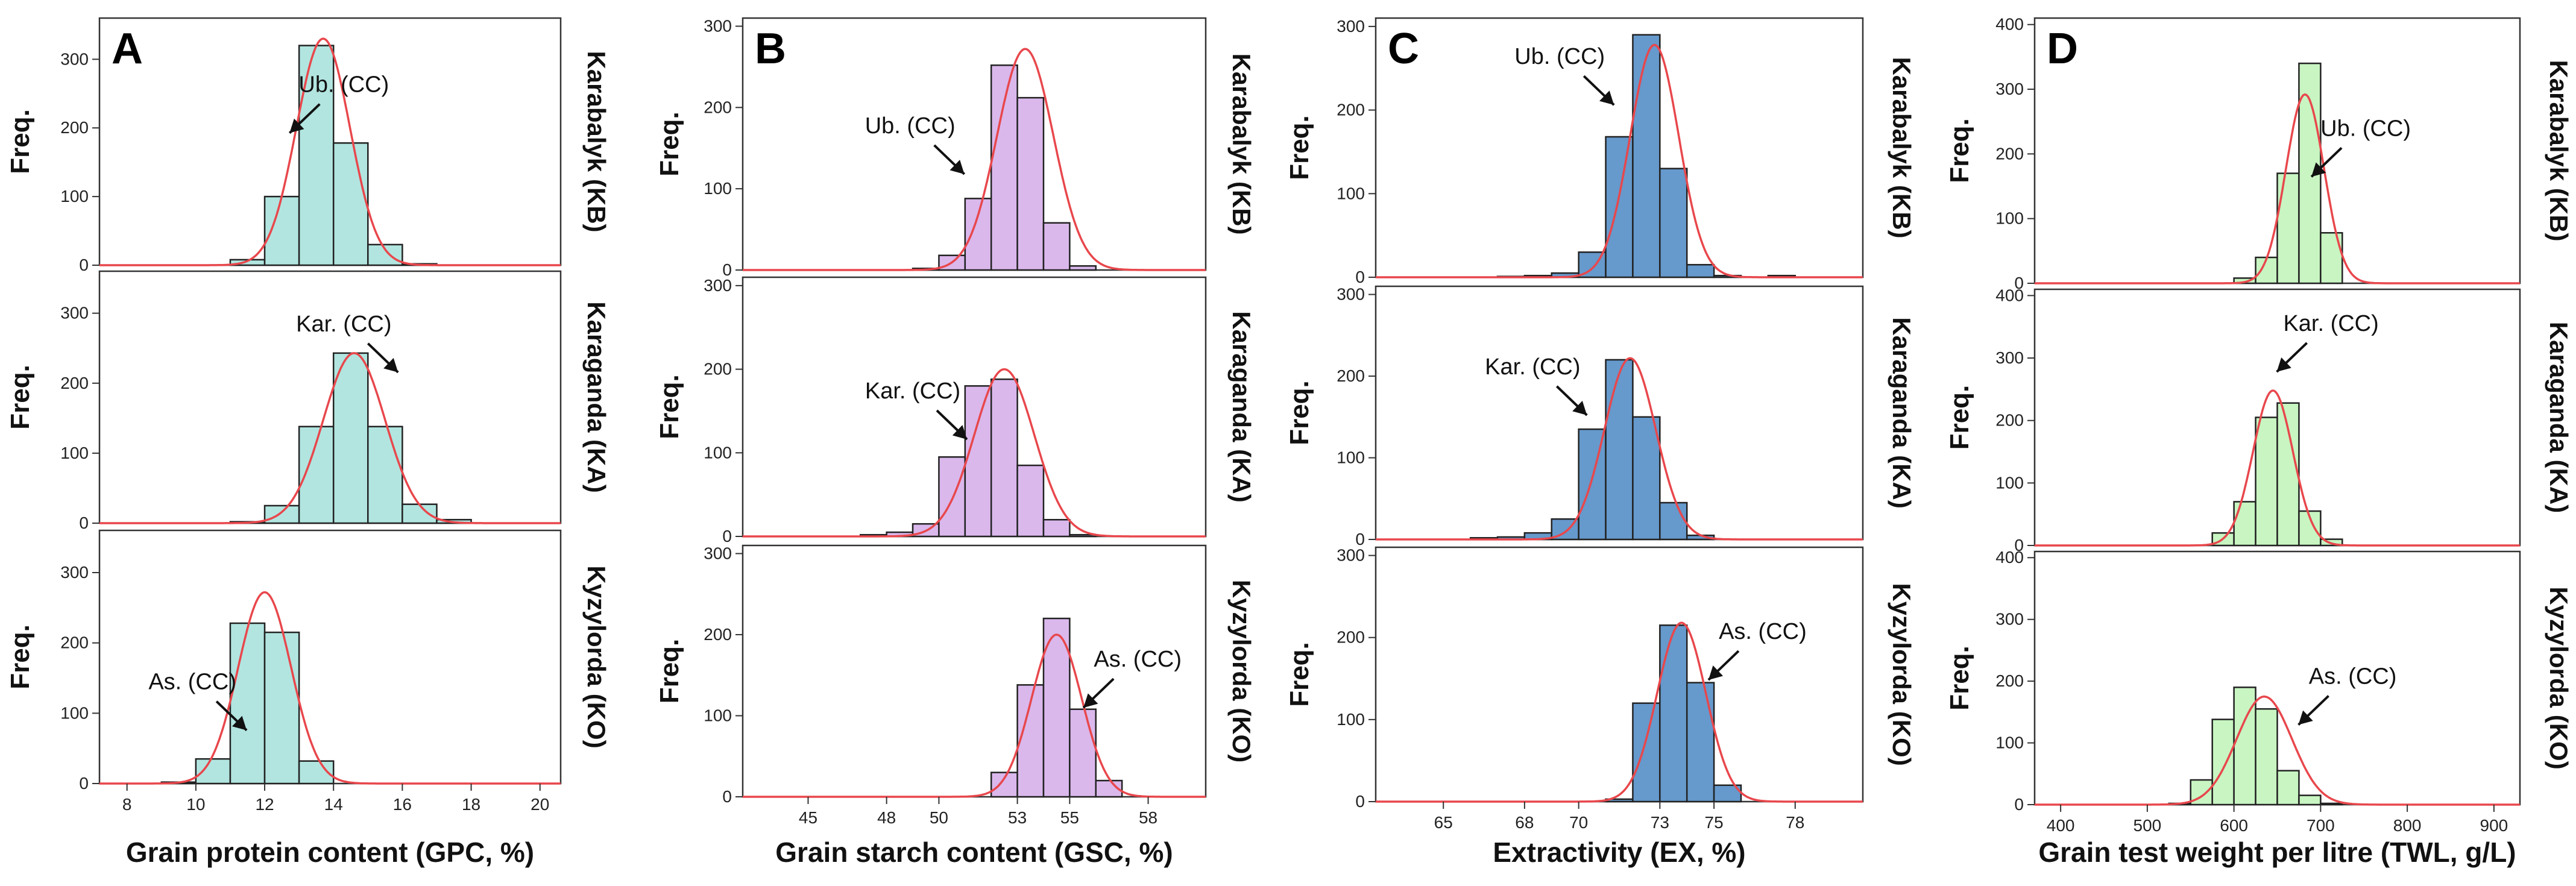 The image size is (2576, 886). I want to click on panel-letter: B, so click(770, 49).